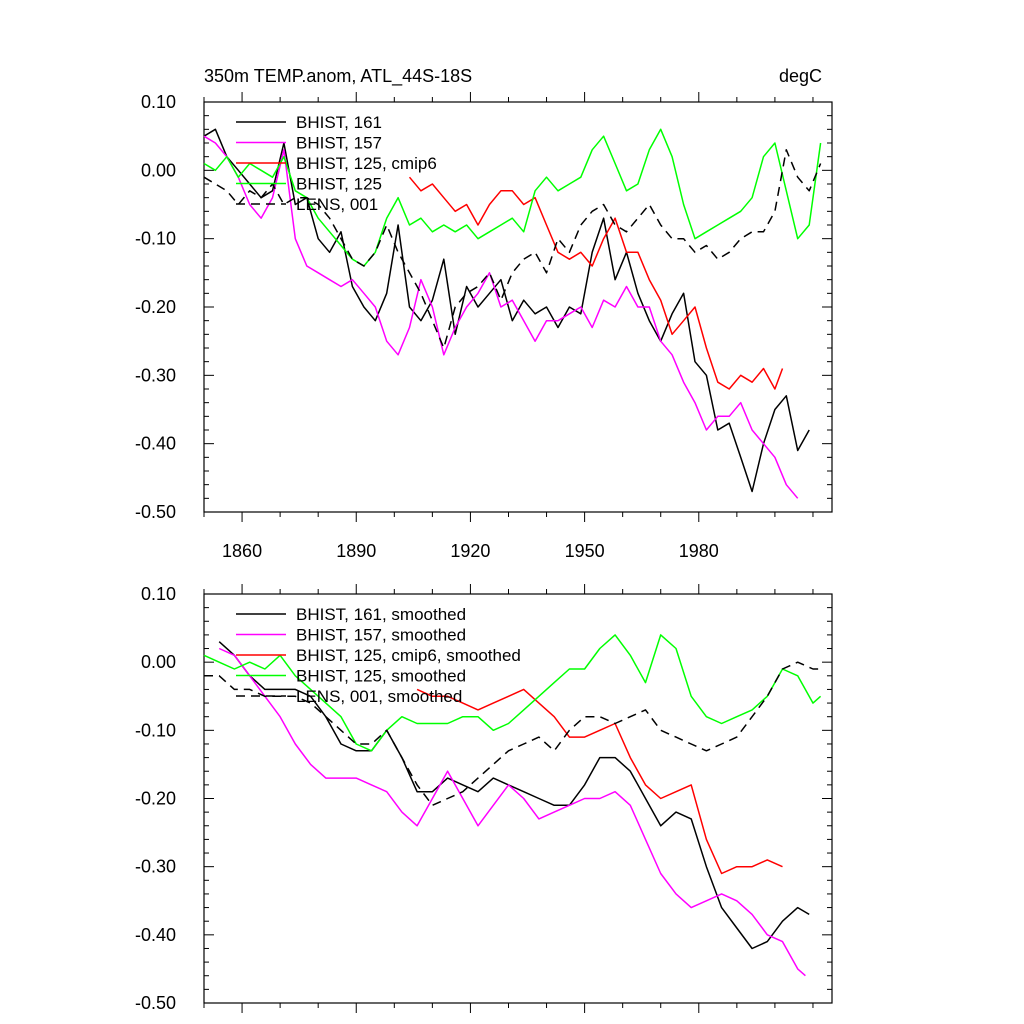  Describe the element at coordinates (381, 614) in the screenshot. I see `legend-label: BHIST, 161, smoothed` at that location.